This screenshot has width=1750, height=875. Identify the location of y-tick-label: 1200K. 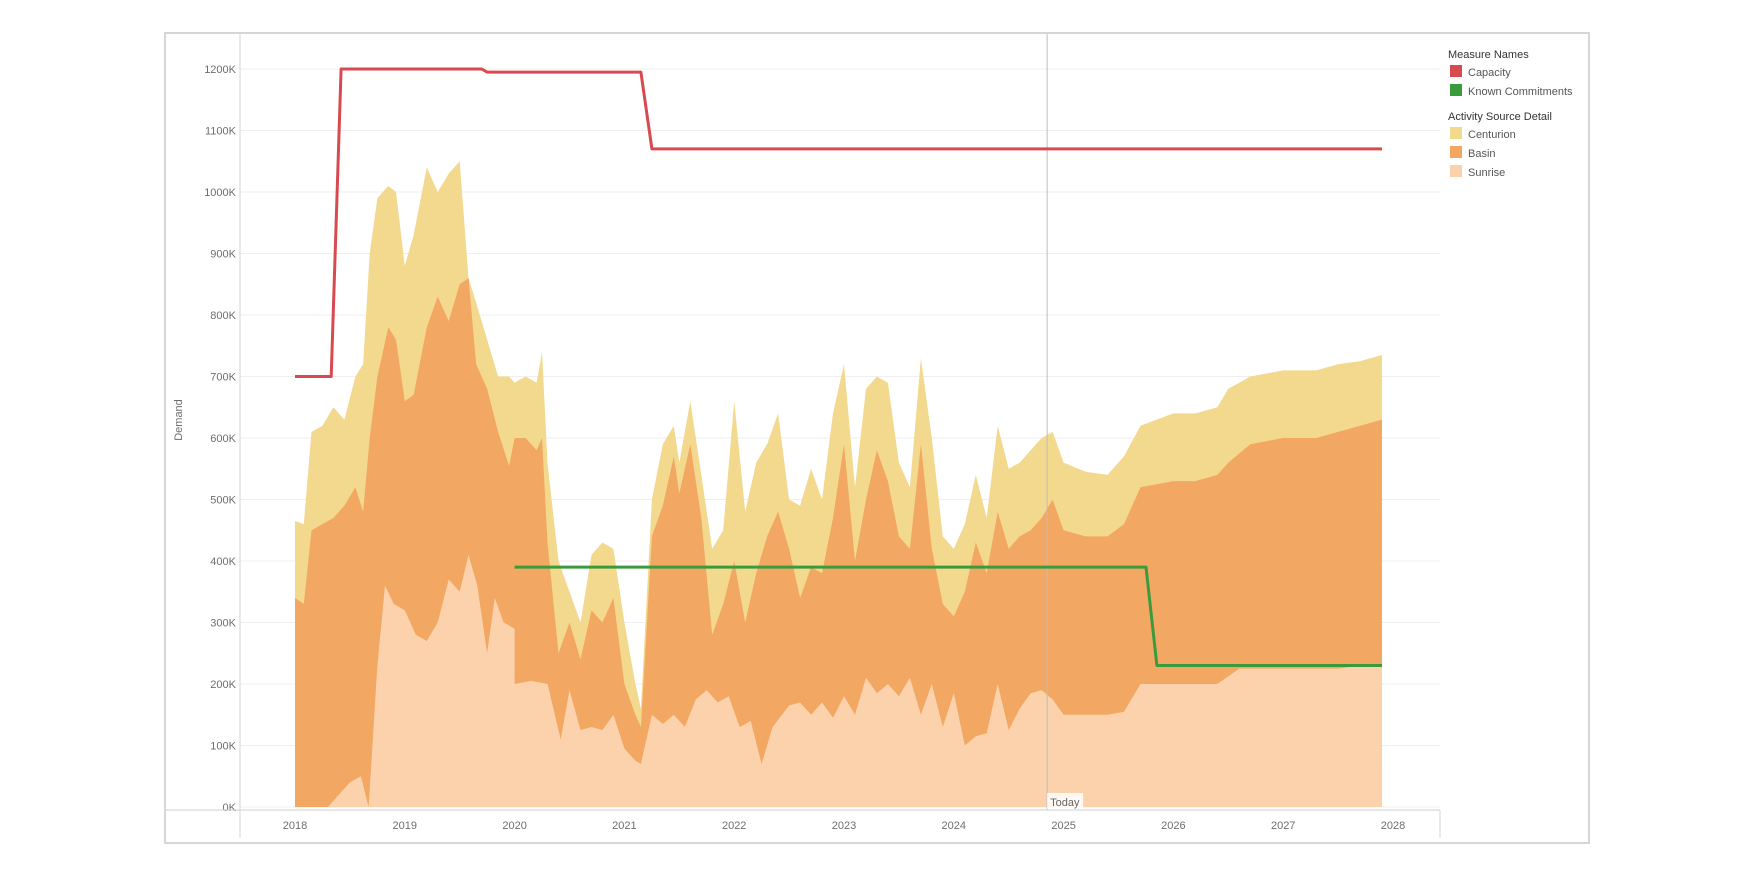
(220, 70).